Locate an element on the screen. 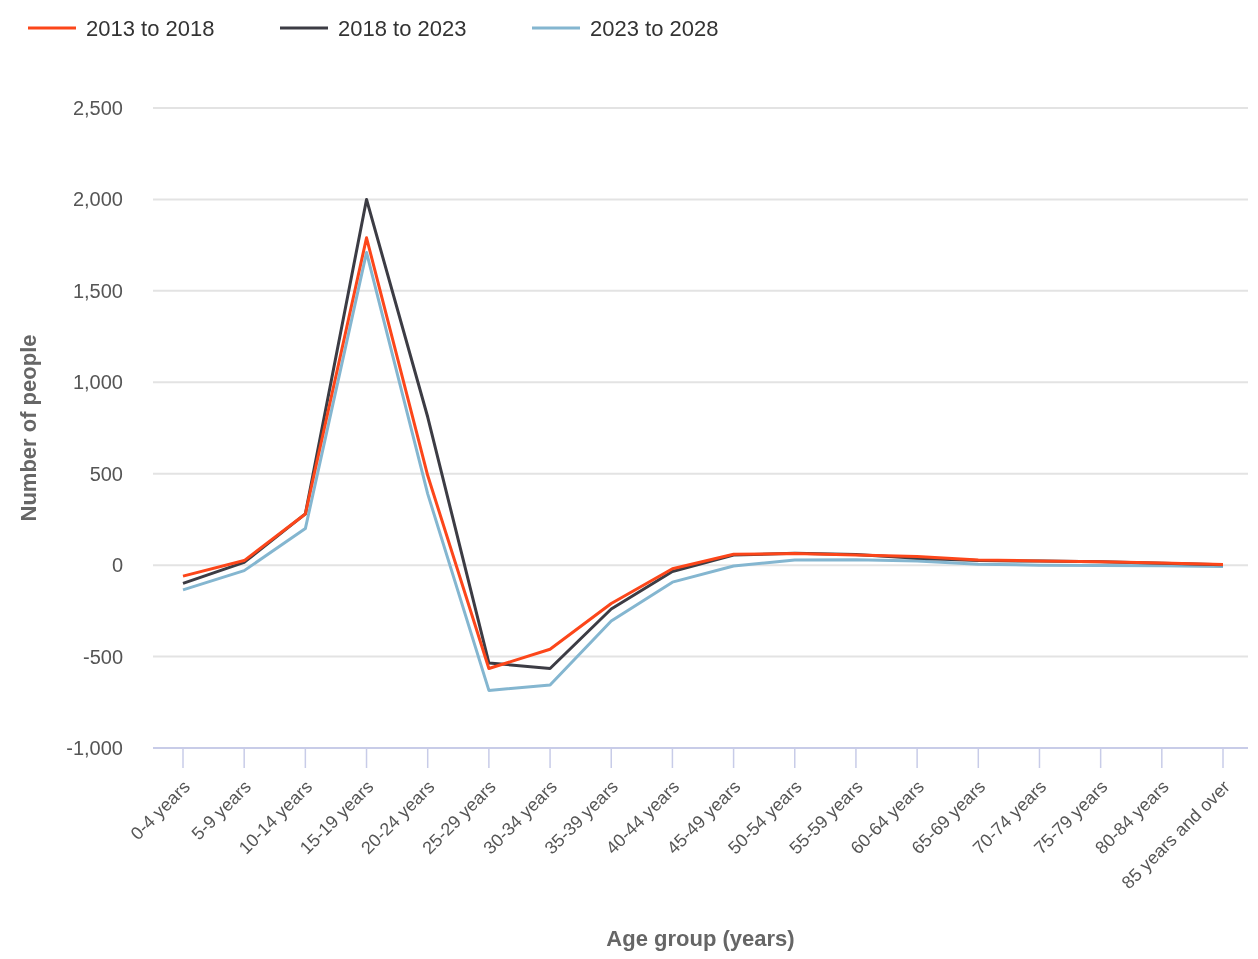 Image resolution: width=1258 pixels, height=959 pixels. legend-label: 2018 to 2023 is located at coordinates (402, 28).